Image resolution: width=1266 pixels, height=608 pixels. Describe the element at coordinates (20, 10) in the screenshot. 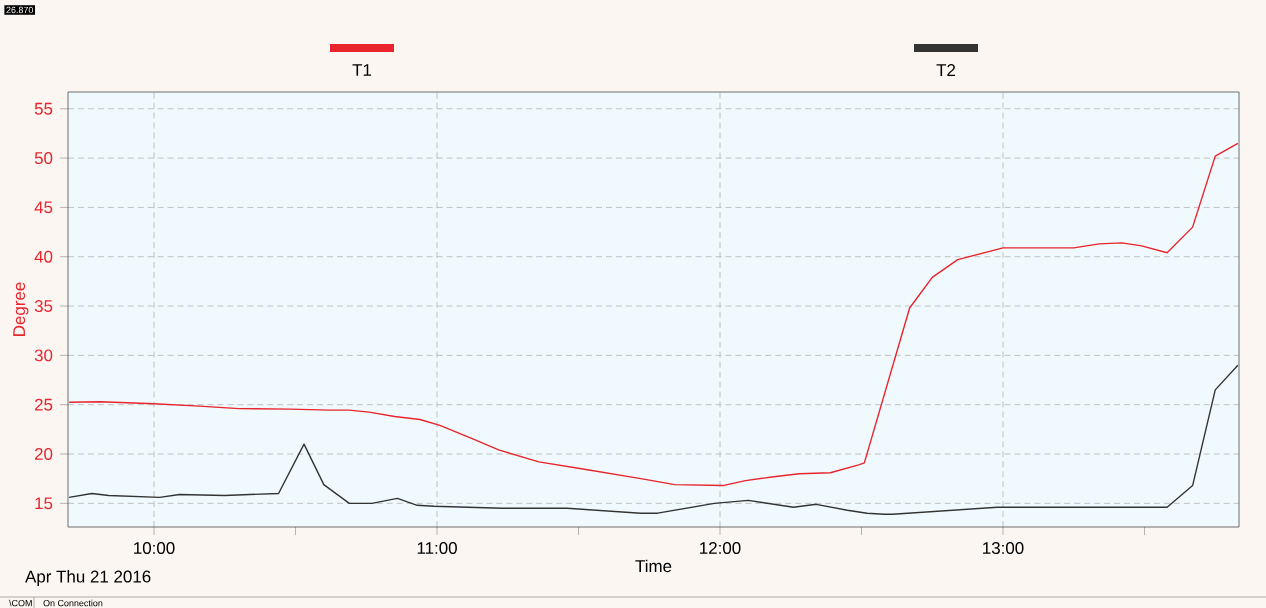

I see `text: 26.870` at that location.